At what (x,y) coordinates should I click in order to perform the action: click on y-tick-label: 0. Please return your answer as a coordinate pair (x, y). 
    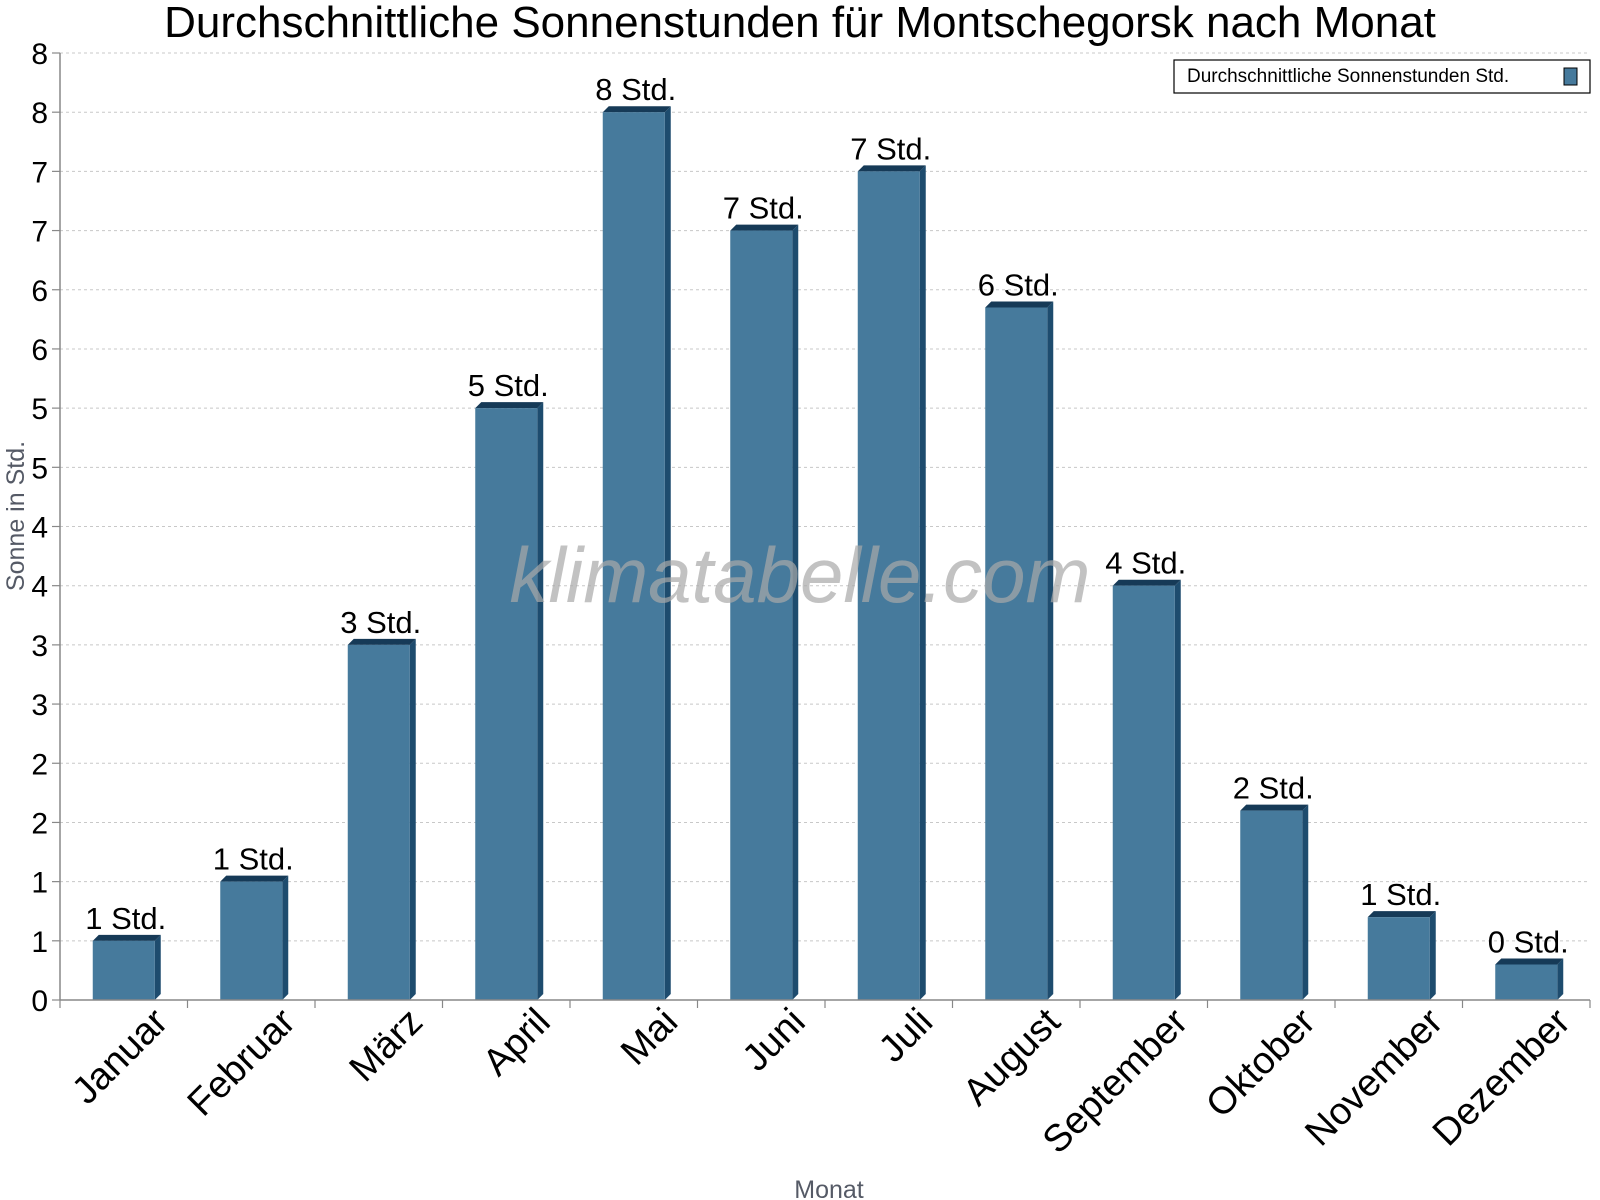
    Looking at the image, I should click on (39, 1001).